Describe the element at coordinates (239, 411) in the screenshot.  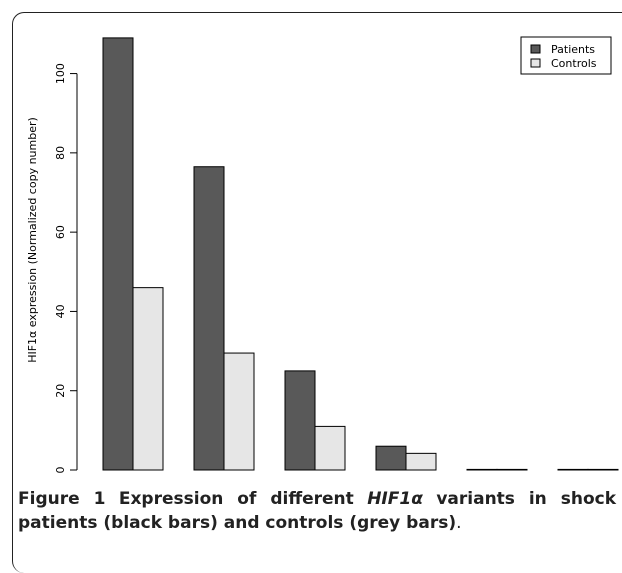
I see `bar-controls-notag` at that location.